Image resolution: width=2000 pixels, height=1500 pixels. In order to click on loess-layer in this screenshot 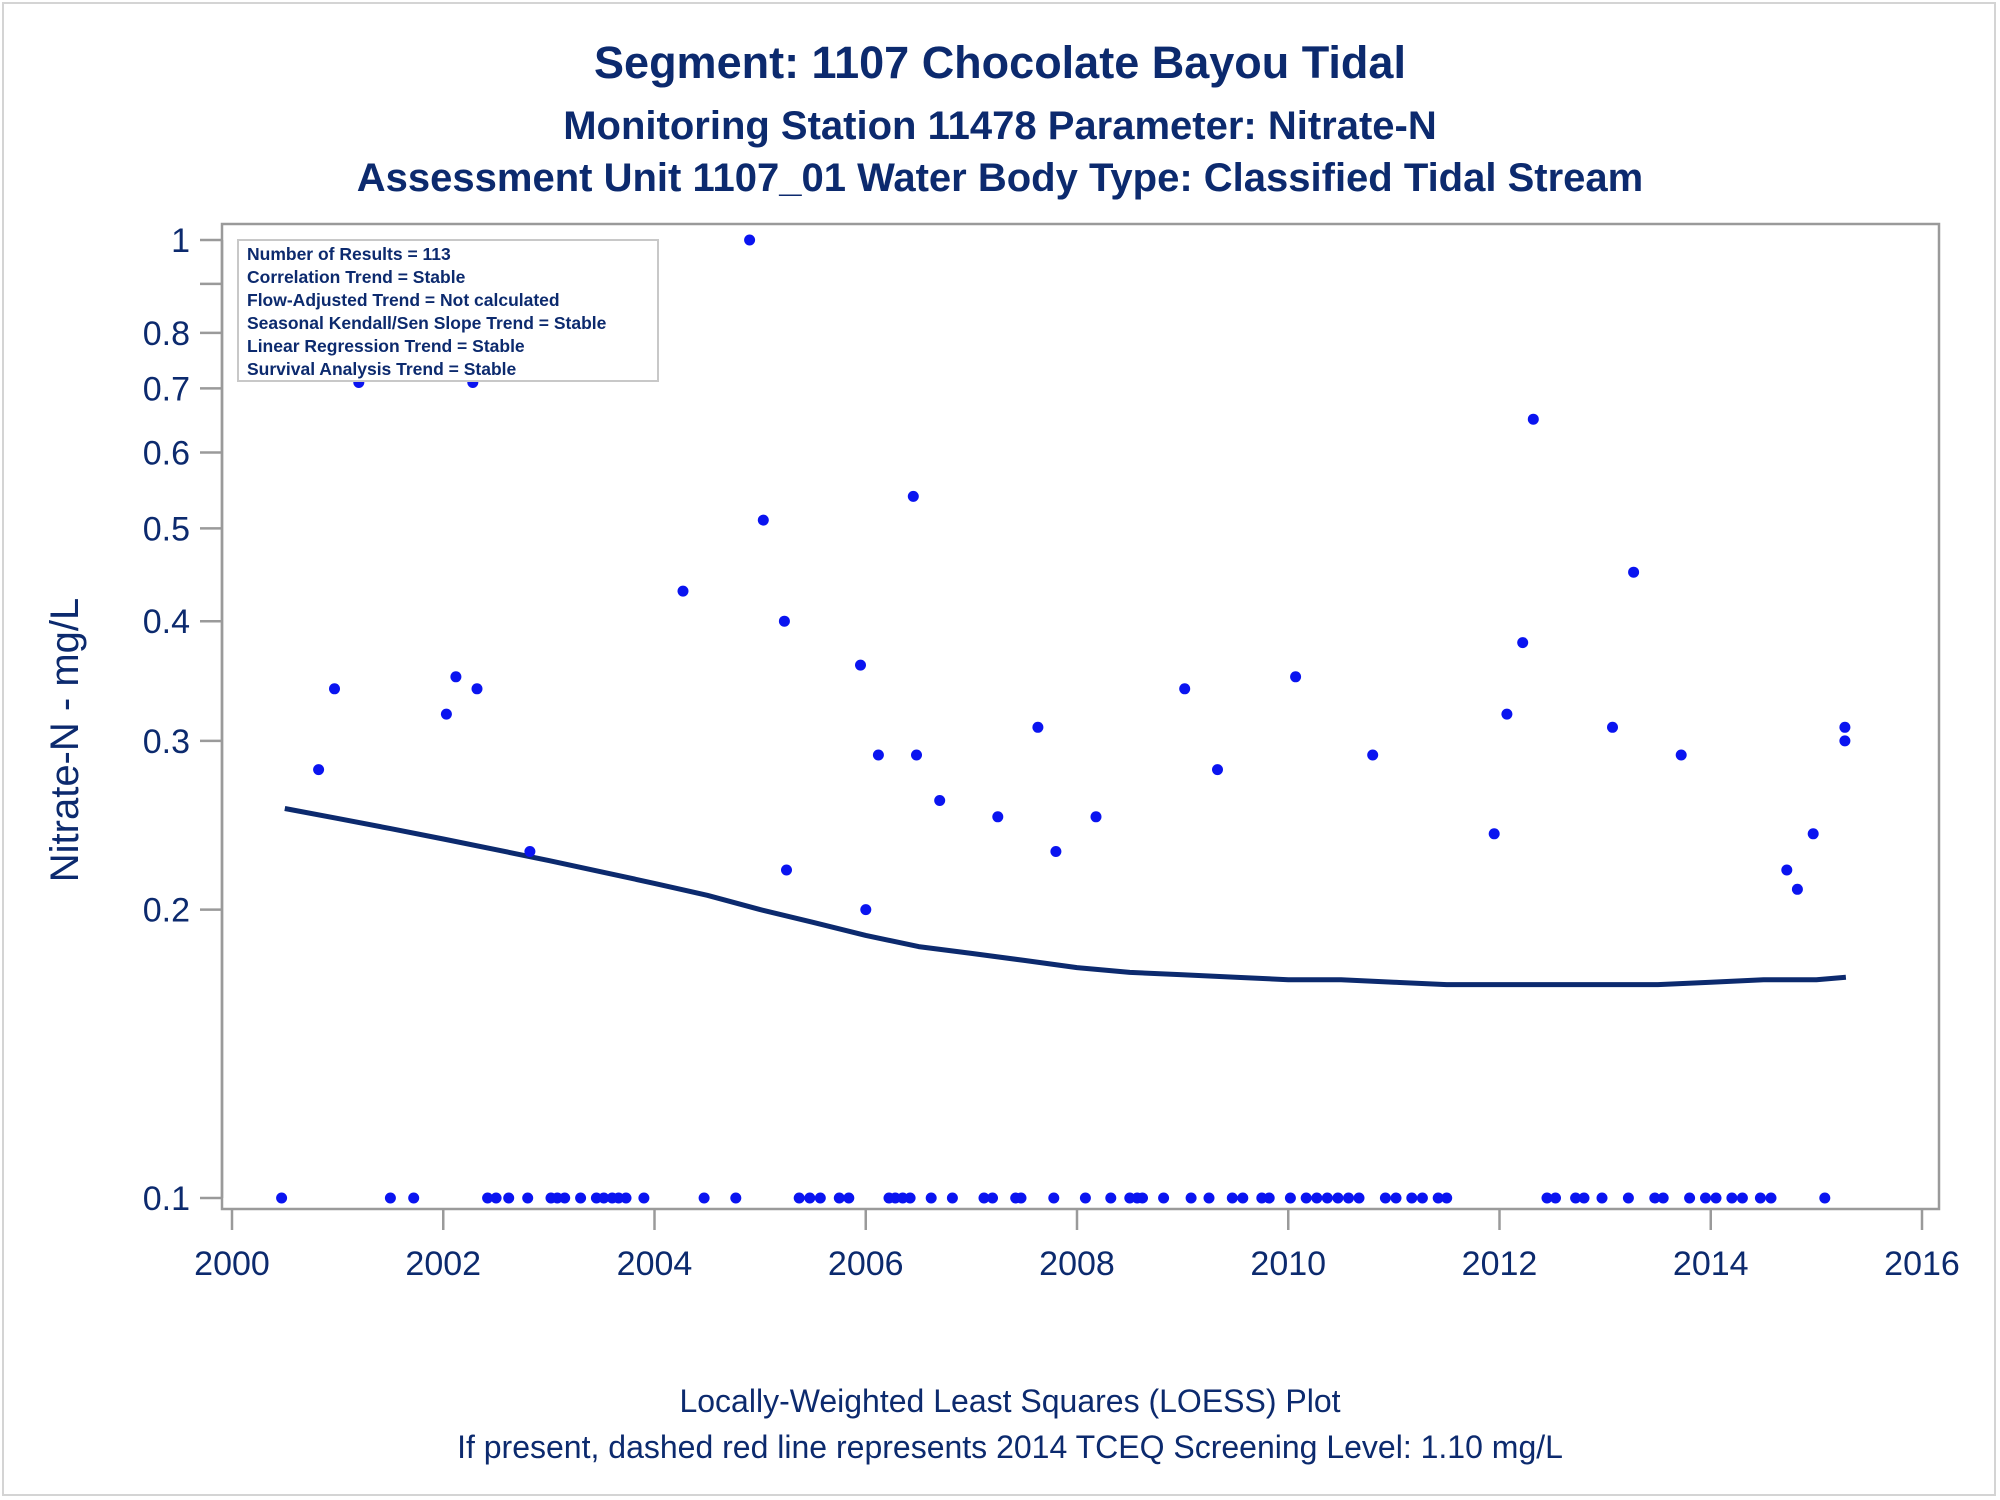, I will do `click(1065, 897)`.